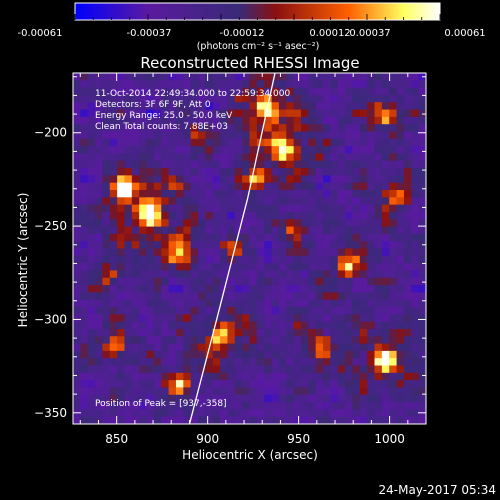  What do you see at coordinates (149, 33) in the screenshot?
I see `colorbar-tick-label-2: -0.00037` at bounding box center [149, 33].